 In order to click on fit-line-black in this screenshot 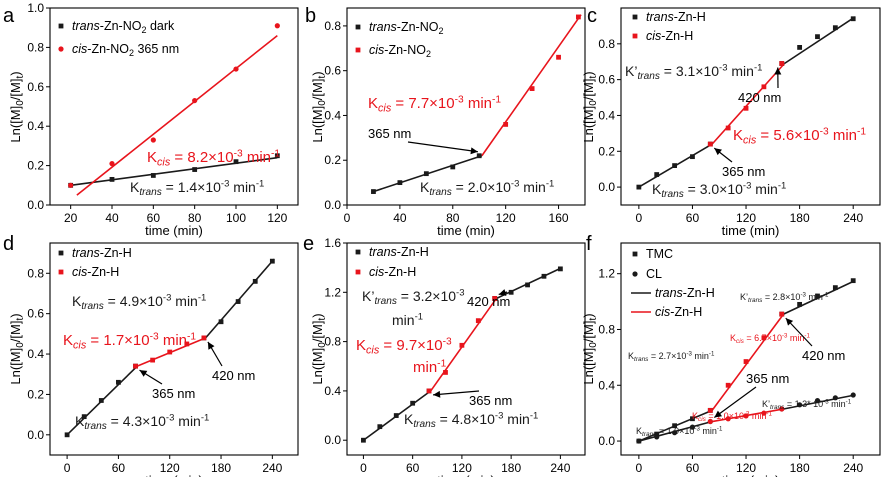, I will do `click(240, 298)`.